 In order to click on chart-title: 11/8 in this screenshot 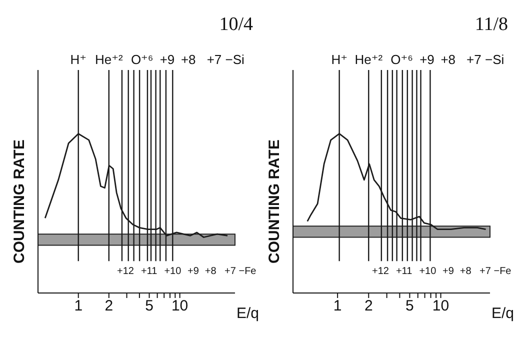, I will do `click(491, 24)`.